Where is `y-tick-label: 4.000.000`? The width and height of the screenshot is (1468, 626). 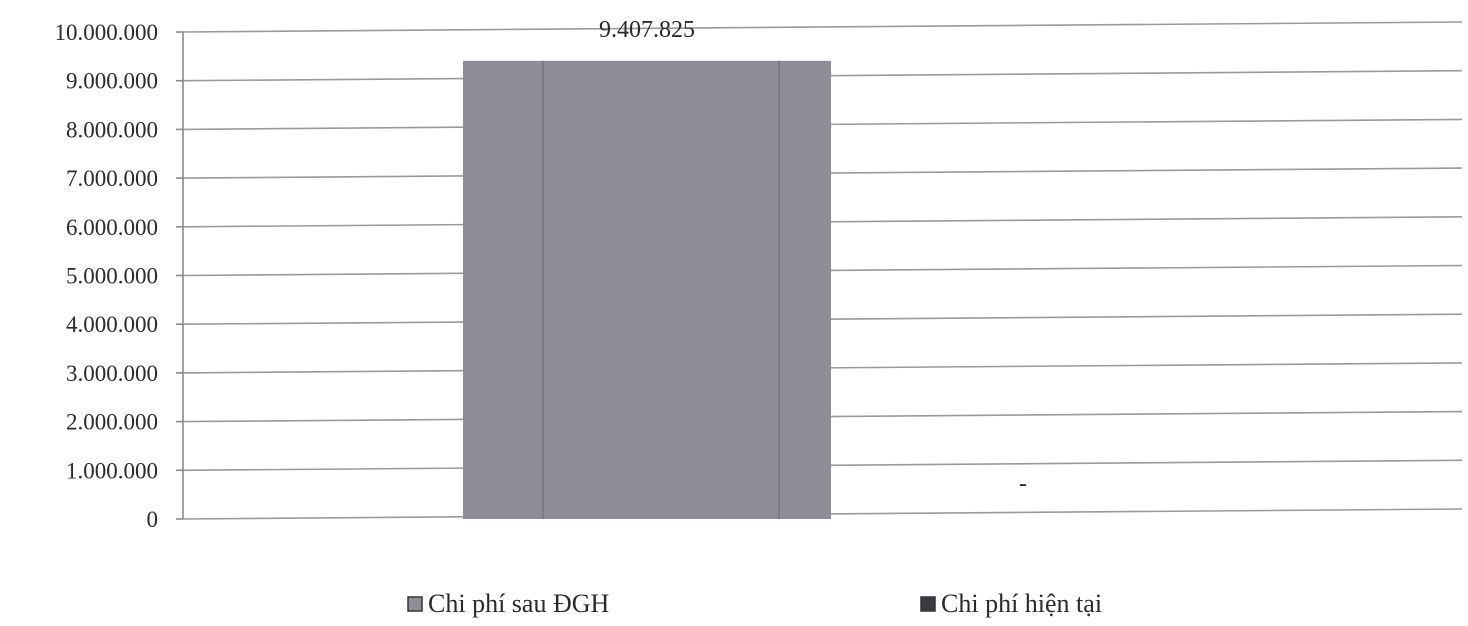 y-tick-label: 4.000.000 is located at coordinates (112, 324).